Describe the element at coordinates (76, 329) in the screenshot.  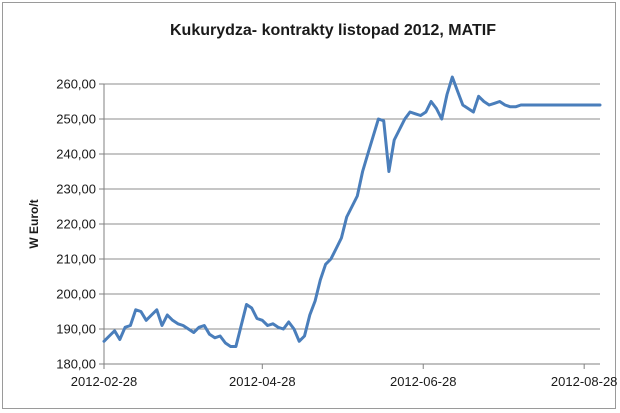
I see `y-tick-label: 190,00` at that location.